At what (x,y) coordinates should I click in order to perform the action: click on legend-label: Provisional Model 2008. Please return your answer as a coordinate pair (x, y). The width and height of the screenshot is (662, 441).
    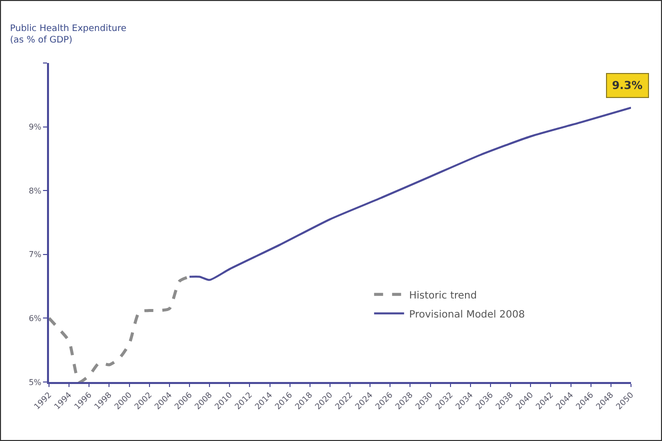
    Looking at the image, I should click on (467, 314).